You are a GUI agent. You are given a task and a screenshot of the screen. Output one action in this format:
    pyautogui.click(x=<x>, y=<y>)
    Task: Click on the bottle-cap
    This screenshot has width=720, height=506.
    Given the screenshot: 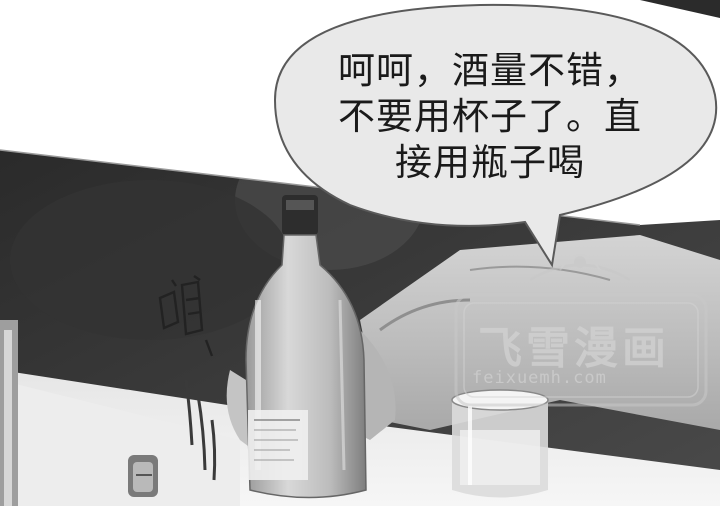 What is the action you would take?
    pyautogui.click(x=143, y=476)
    